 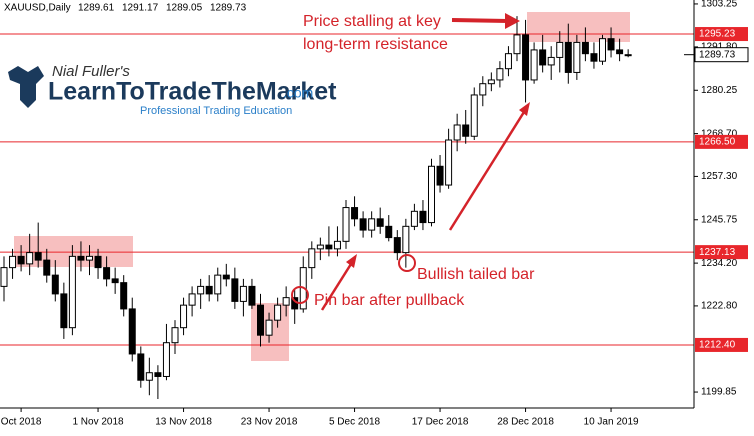 What do you see at coordinates (719, 263) in the screenshot?
I see `y-tick-label: 1234.20` at bounding box center [719, 263].